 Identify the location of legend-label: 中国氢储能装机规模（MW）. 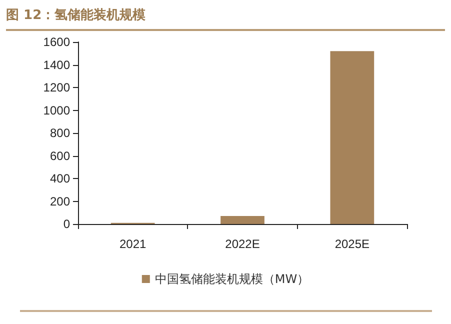
(232, 279).